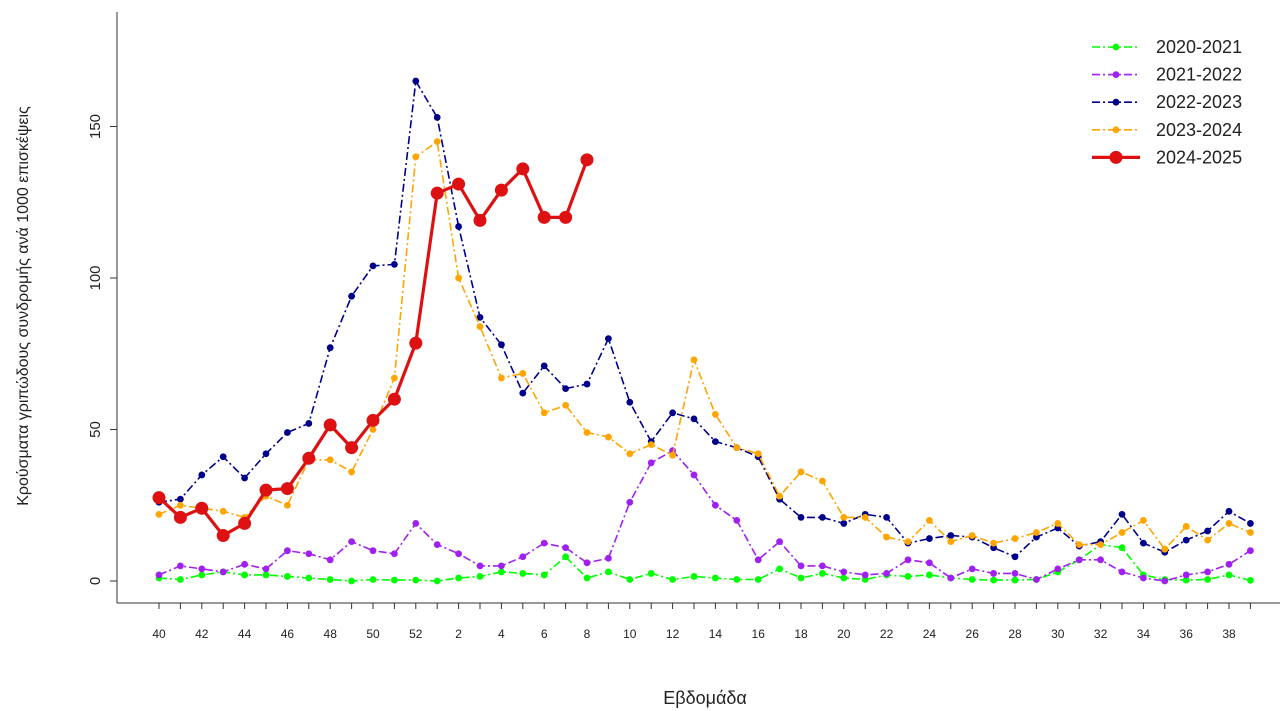 The image size is (1280, 711). I want to click on x-tick-label: 28, so click(1015, 634).